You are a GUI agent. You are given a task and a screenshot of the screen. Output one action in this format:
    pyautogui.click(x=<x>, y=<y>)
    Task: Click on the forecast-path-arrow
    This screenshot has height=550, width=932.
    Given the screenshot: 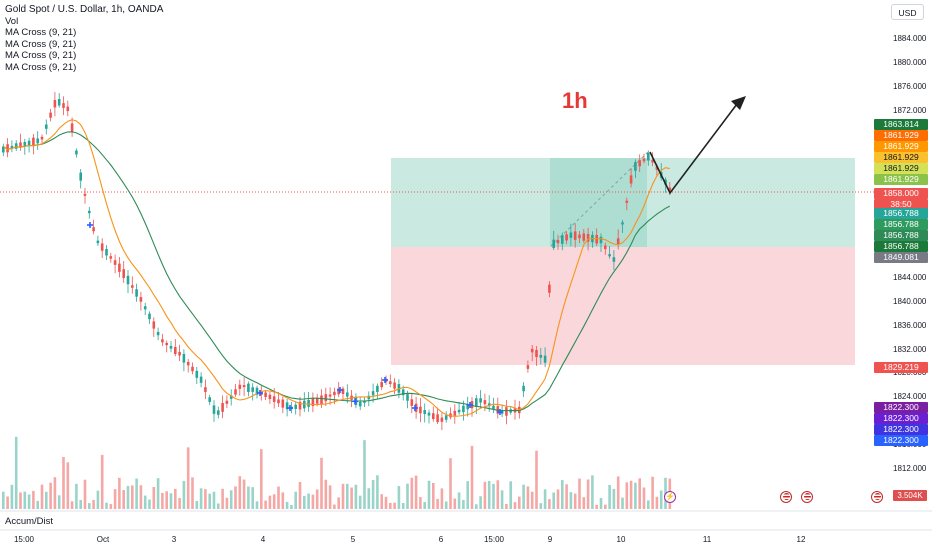 What is the action you would take?
    pyautogui.click(x=695, y=147)
    